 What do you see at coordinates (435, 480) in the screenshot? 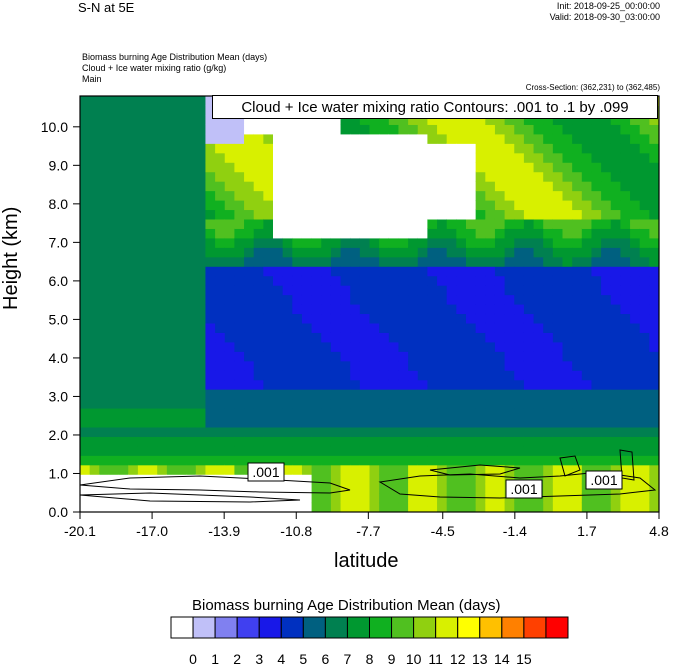
I see `contour-labels: .001 .001 .001` at bounding box center [435, 480].